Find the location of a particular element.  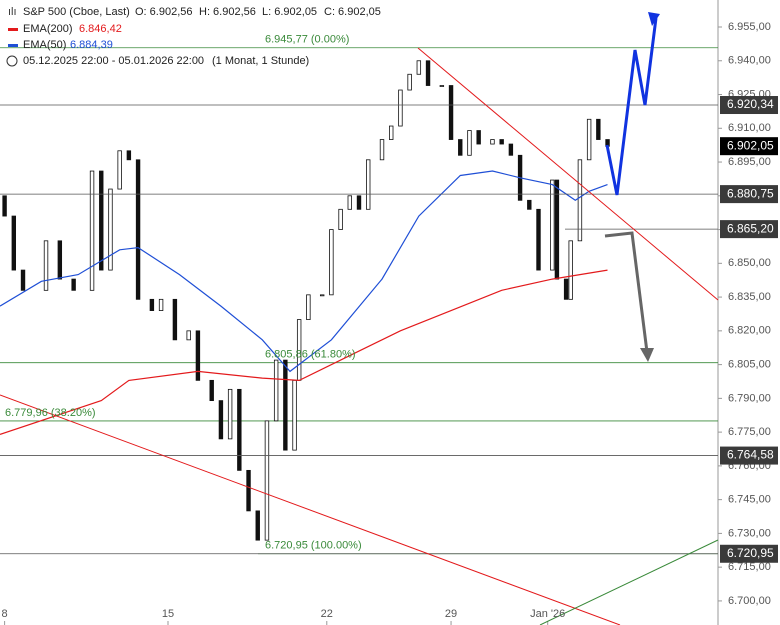

price-box-label: 6.764,58 is located at coordinates (750, 455).